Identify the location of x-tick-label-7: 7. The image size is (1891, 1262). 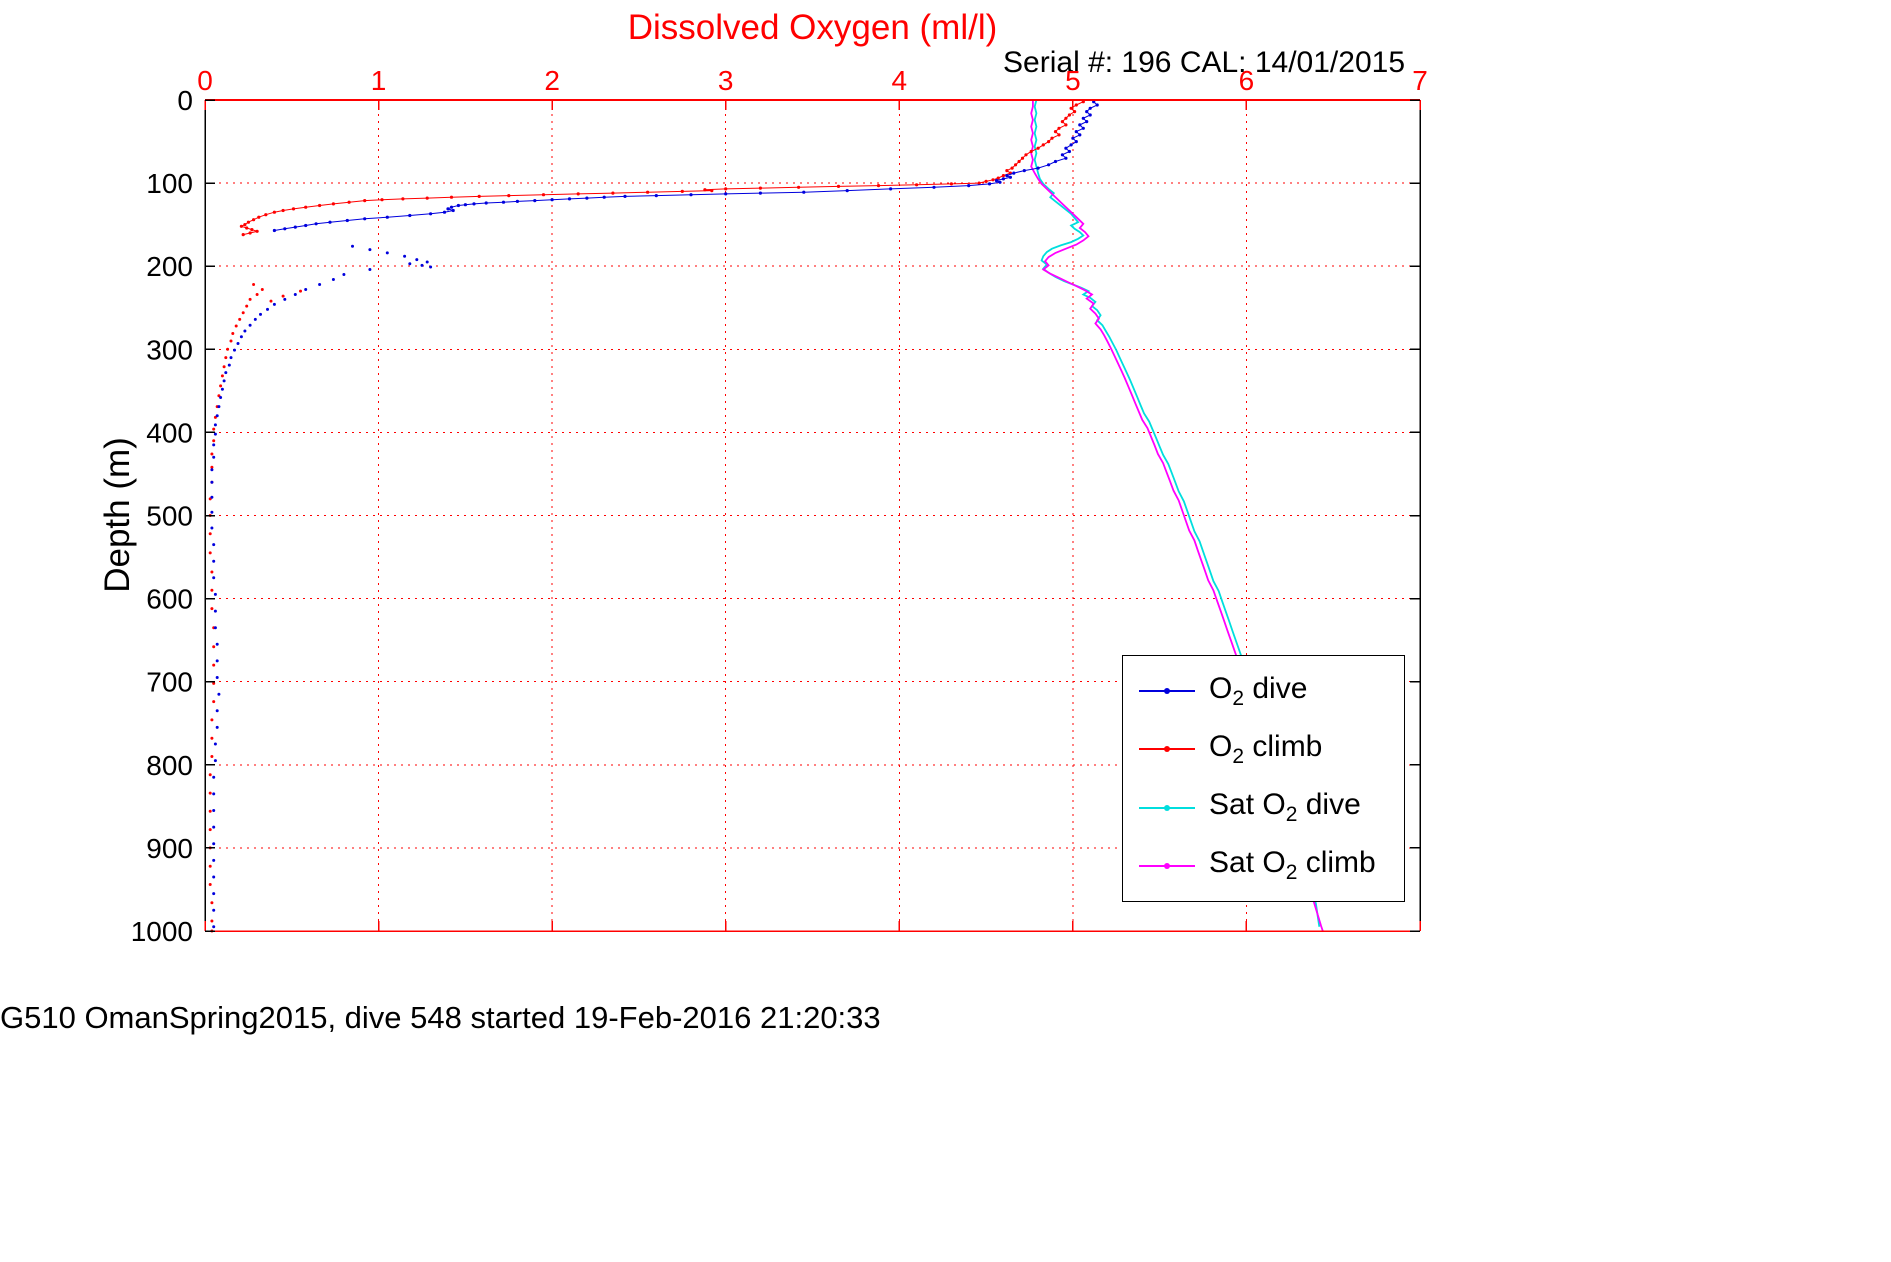
(1420, 80).